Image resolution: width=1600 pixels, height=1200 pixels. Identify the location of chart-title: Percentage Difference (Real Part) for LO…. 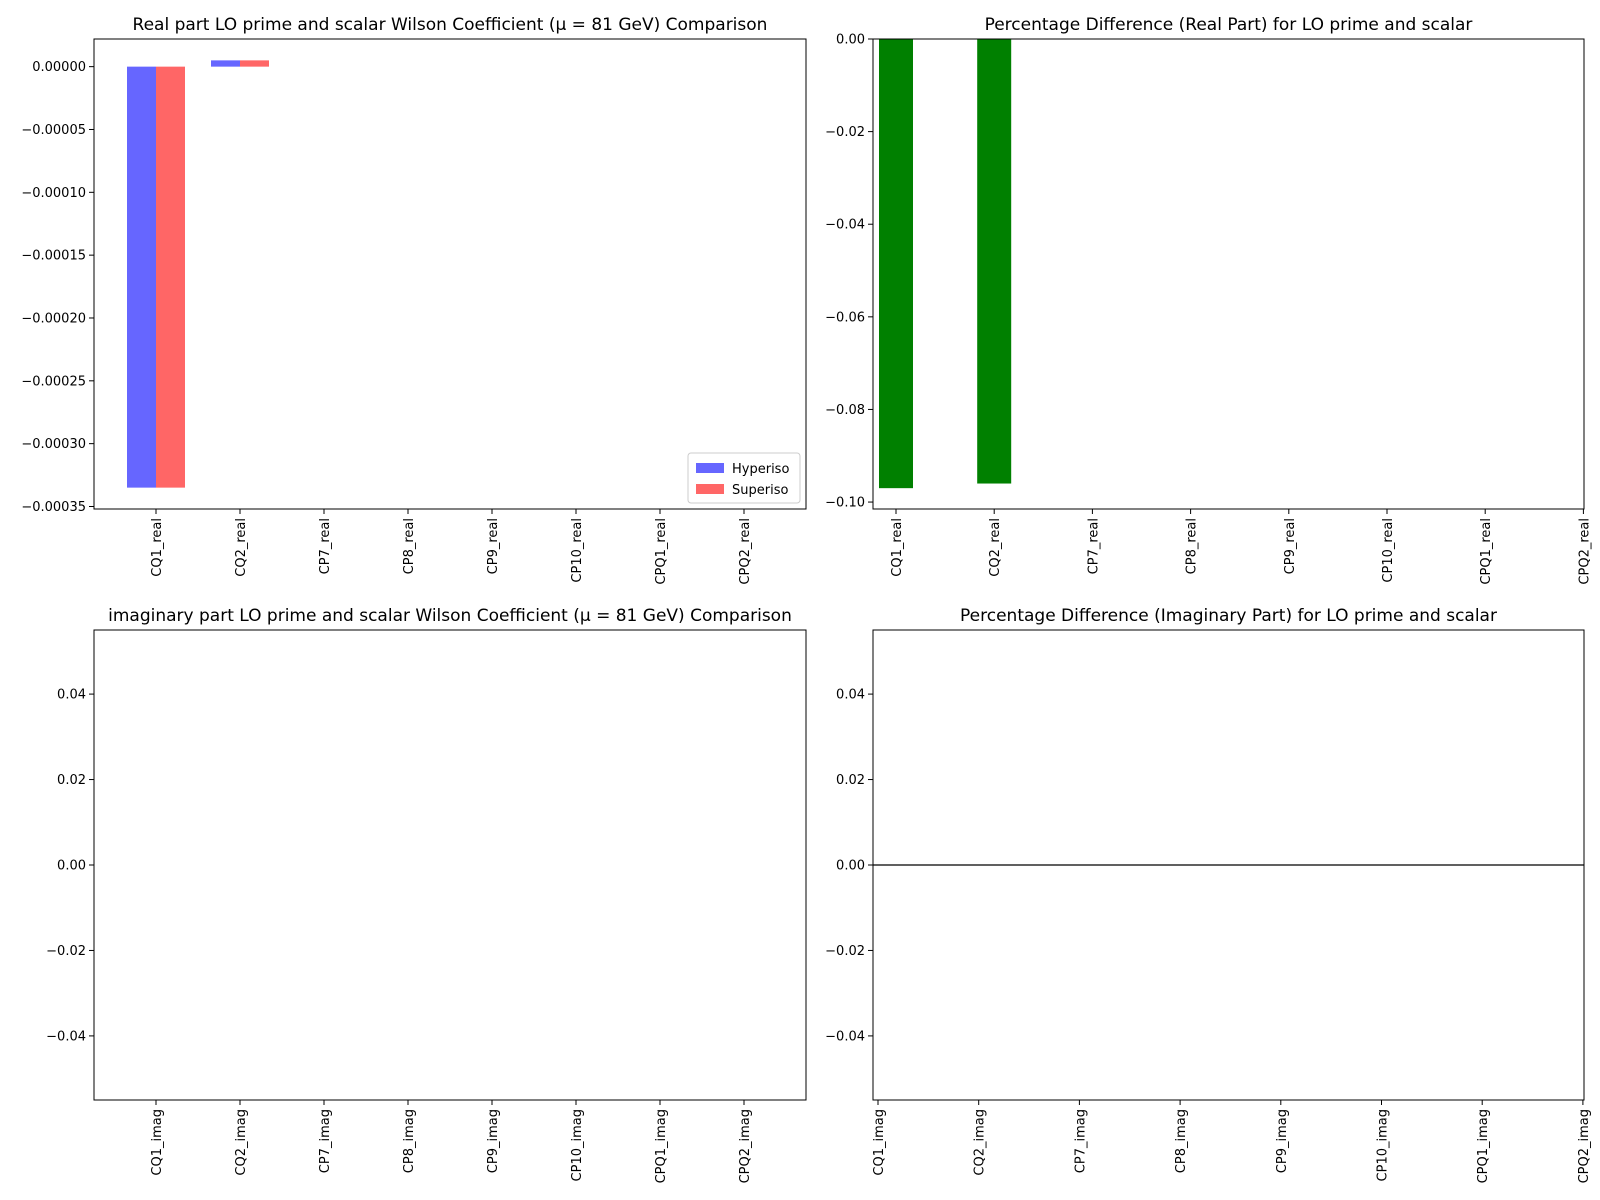
(1229, 25).